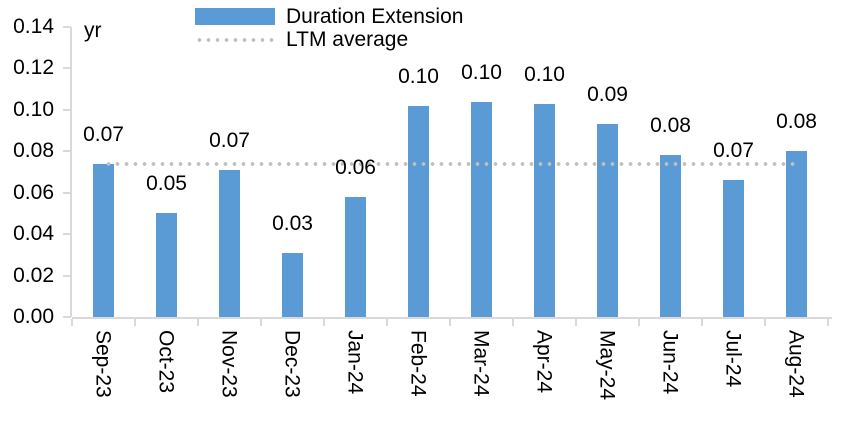  I want to click on x-axis-label: Jan-24, so click(355, 362).